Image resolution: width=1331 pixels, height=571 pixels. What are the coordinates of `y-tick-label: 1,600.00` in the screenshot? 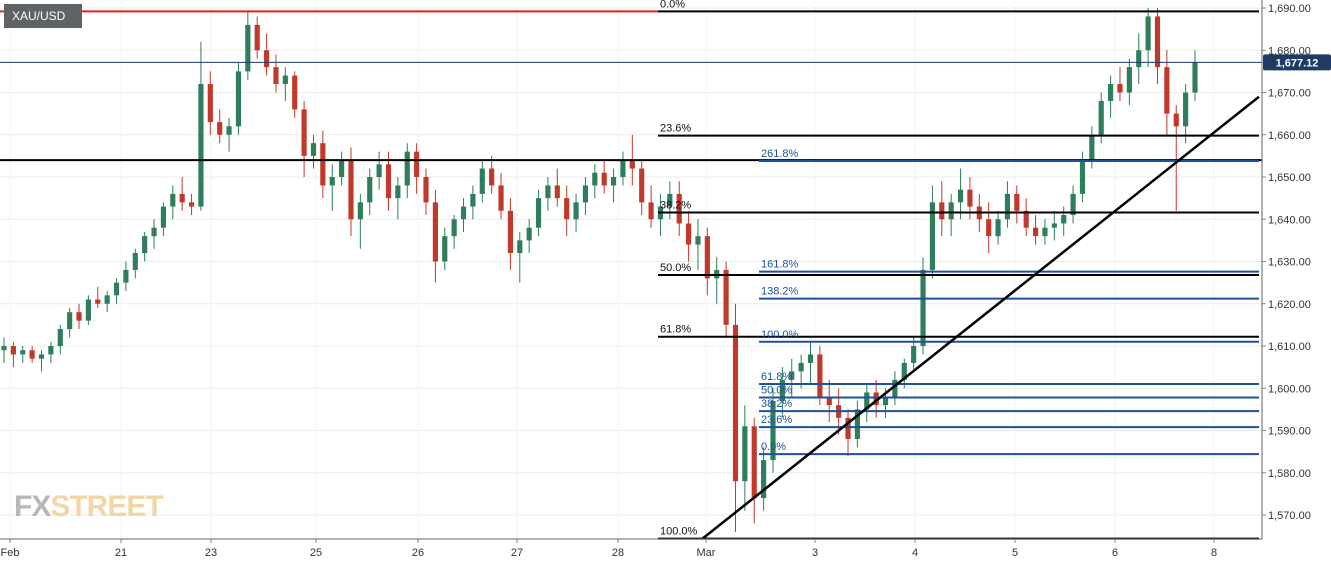 It's located at (1289, 389).